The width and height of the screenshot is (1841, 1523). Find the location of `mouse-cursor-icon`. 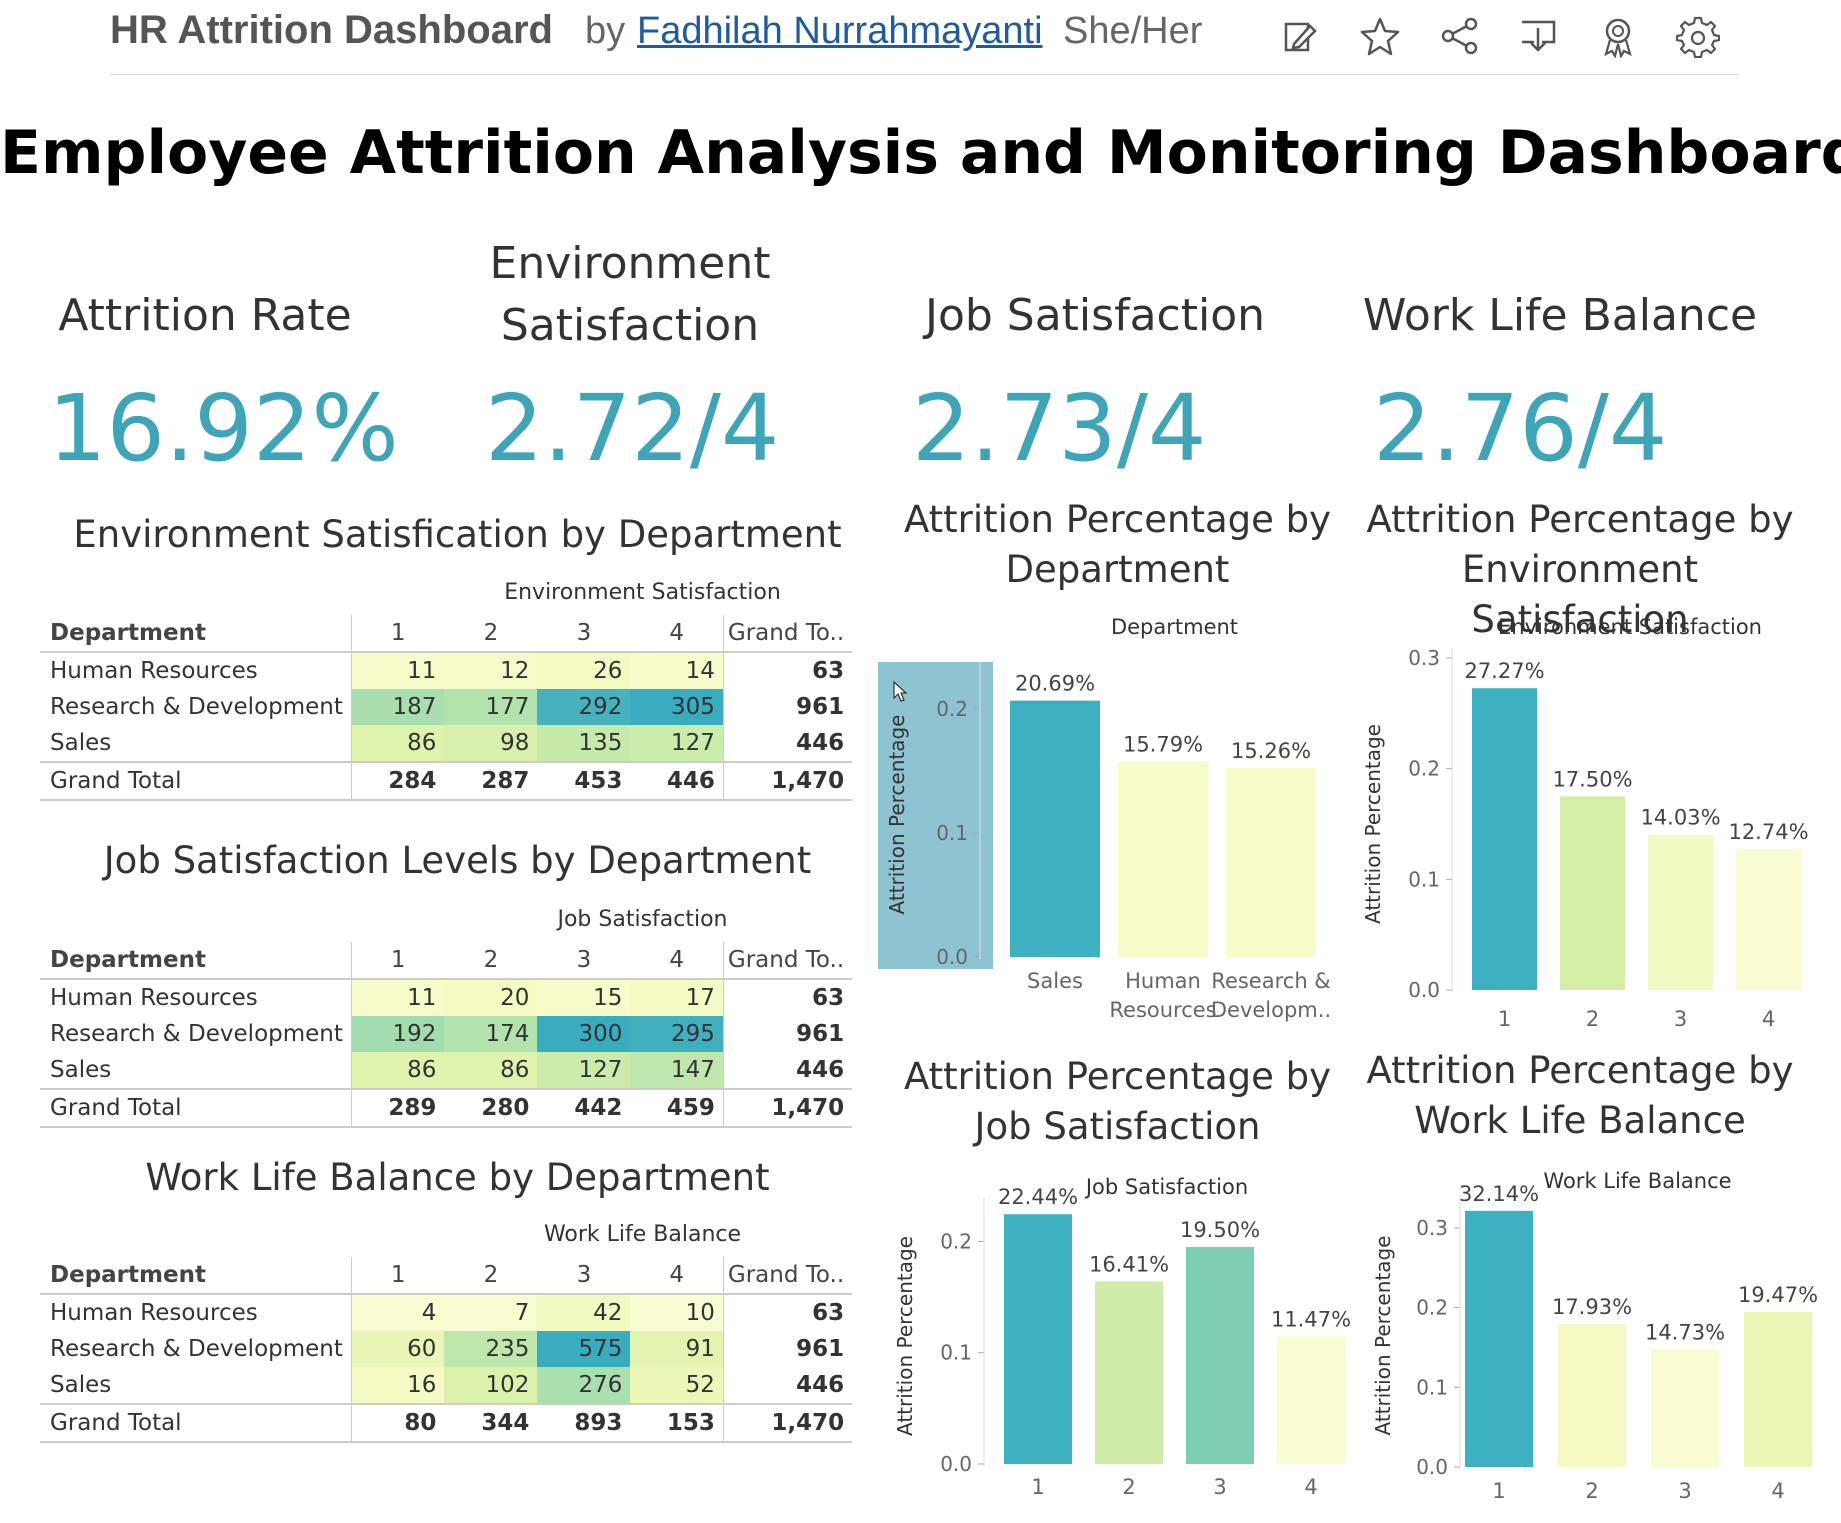

mouse-cursor-icon is located at coordinates (900, 691).